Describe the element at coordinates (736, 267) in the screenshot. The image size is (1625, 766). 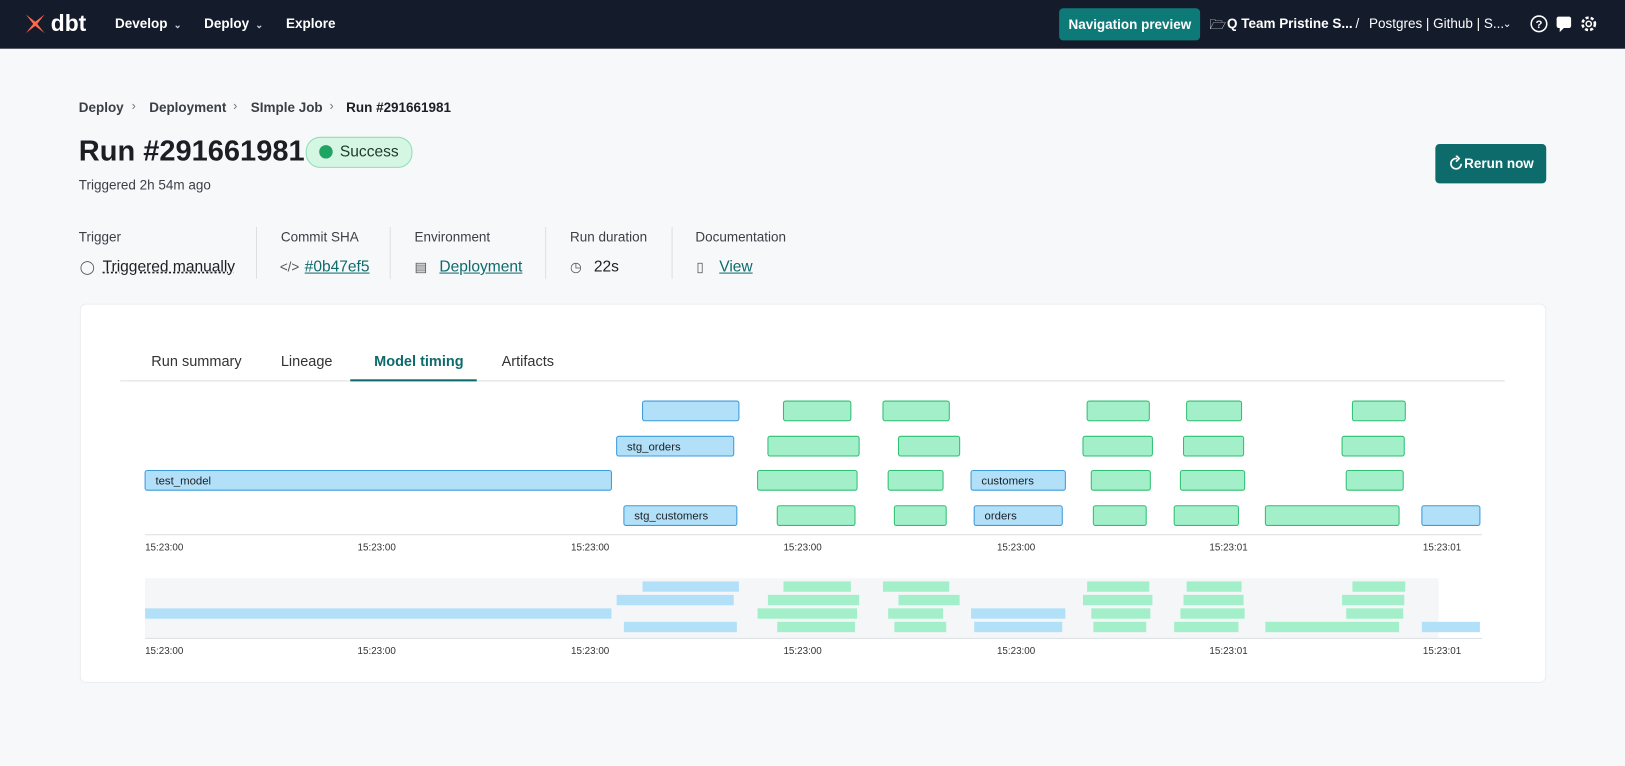
I see `meta-link: View` at that location.